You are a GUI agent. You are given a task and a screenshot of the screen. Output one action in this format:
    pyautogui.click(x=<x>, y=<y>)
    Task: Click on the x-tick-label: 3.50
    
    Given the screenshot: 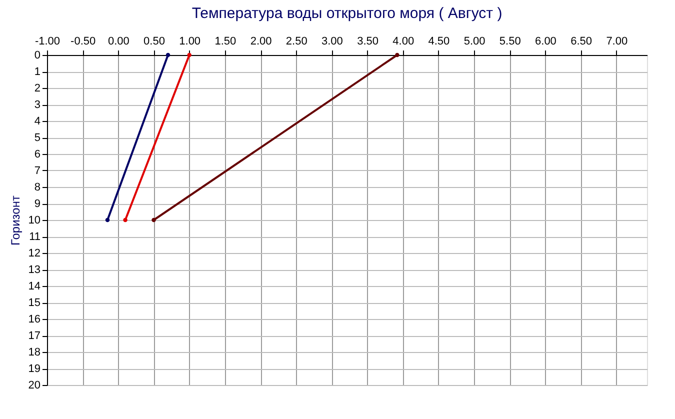 What is the action you would take?
    pyautogui.click(x=367, y=42)
    